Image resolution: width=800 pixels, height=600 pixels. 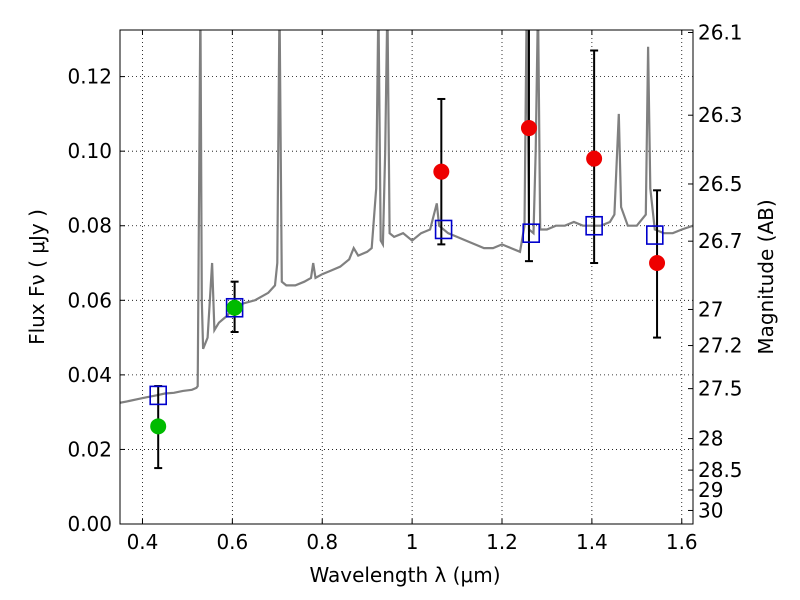 I want to click on magnitude-tick-label: 26.5, so click(x=720, y=184).